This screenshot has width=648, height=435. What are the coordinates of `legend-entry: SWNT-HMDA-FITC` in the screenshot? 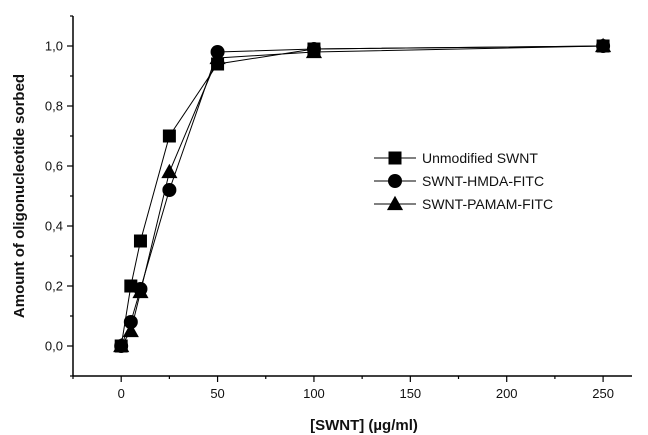 It's located at (459, 181).